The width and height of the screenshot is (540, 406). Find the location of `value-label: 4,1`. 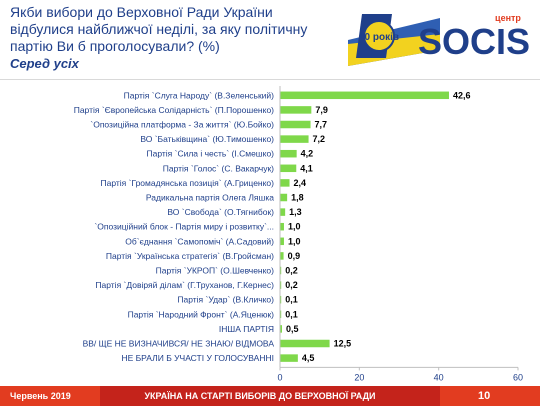

value-label: 4,1 is located at coordinates (306, 168).